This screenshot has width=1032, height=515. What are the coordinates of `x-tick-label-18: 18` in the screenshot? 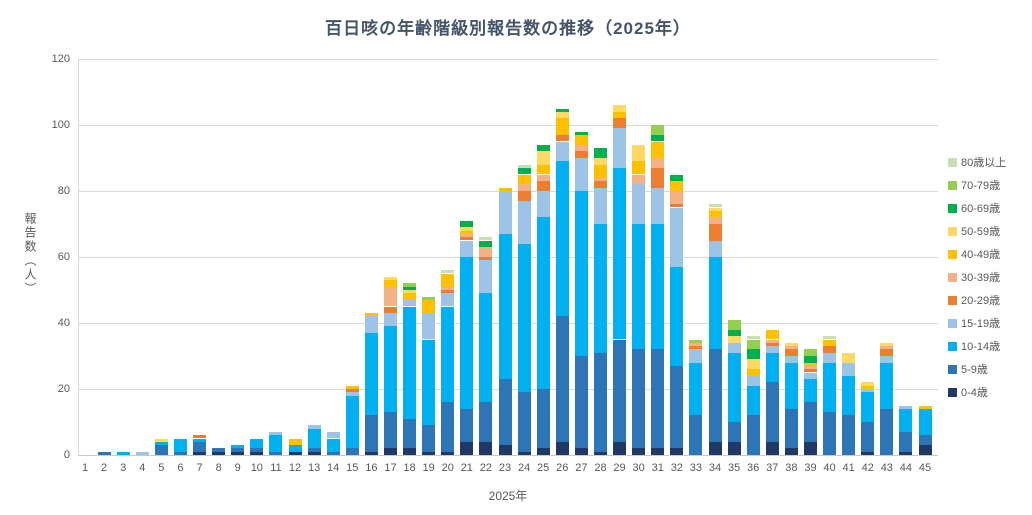 It's located at (409, 468).